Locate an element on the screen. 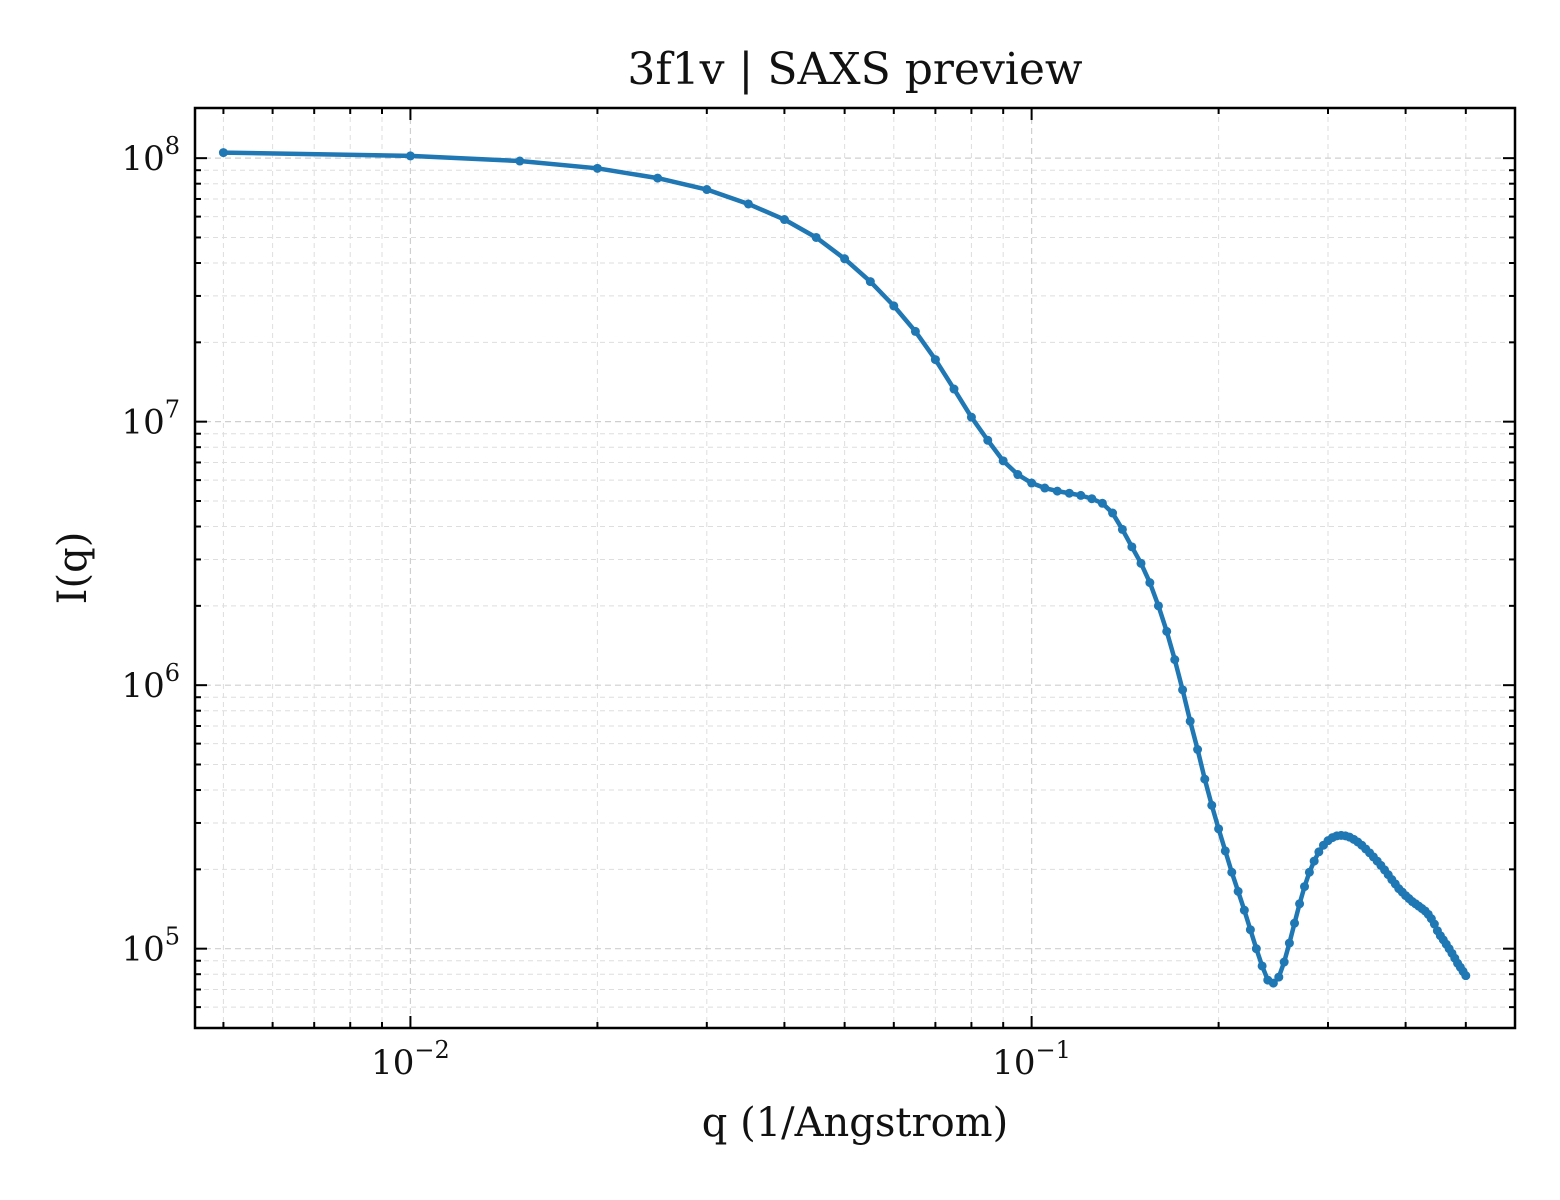 Image resolution: width=1560 pixels, height=1200 pixels. chart-title: 3f1v | SAXS preview is located at coordinates (855, 69).